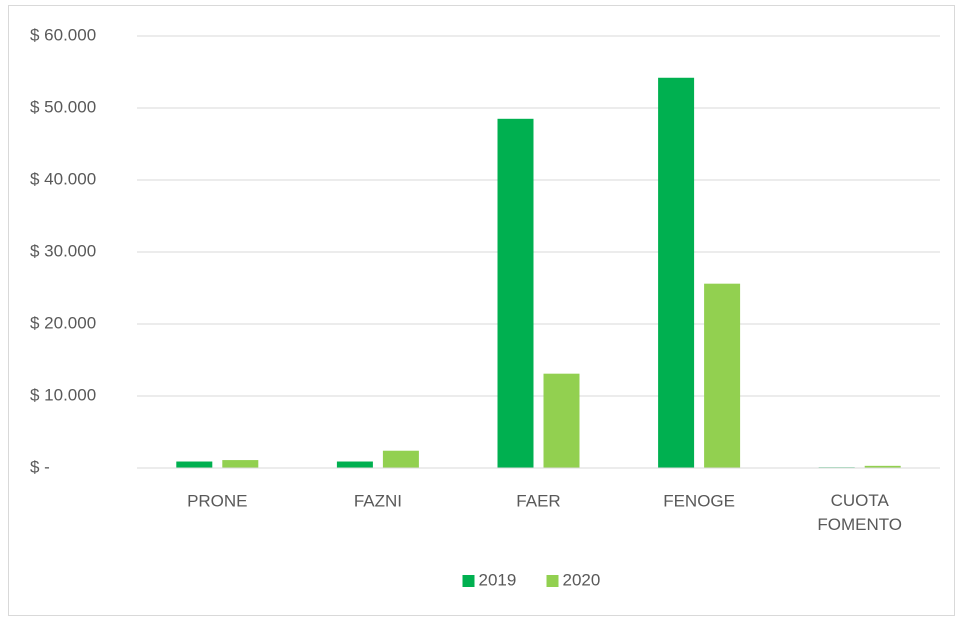 The height and width of the screenshot is (617, 956). What do you see at coordinates (63, 322) in the screenshot?
I see `y-tick-label: $ 20.000` at bounding box center [63, 322].